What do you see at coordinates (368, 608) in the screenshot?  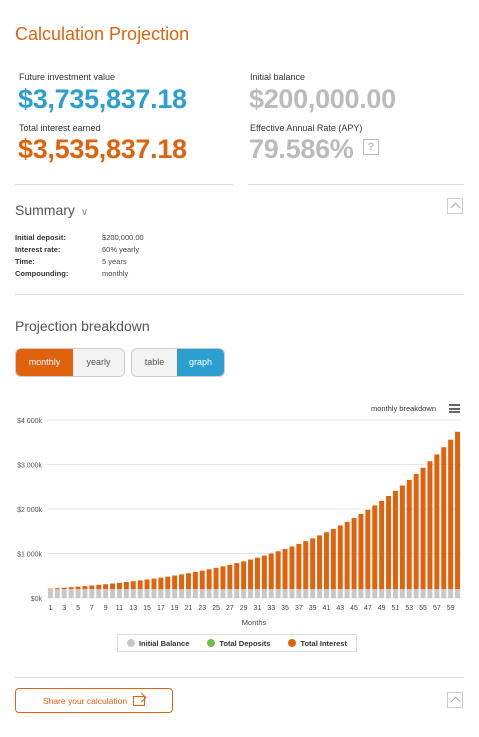 I see `x-tick-label: 47` at bounding box center [368, 608].